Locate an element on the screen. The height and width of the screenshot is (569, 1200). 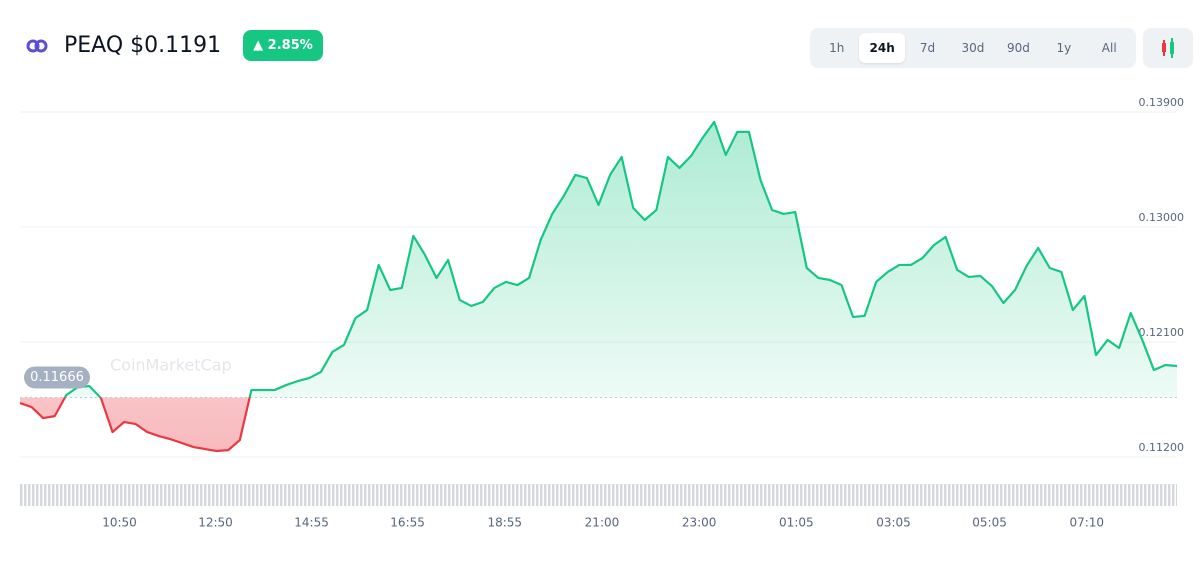
y-tick-label: 0.13000 is located at coordinates (1162, 217).